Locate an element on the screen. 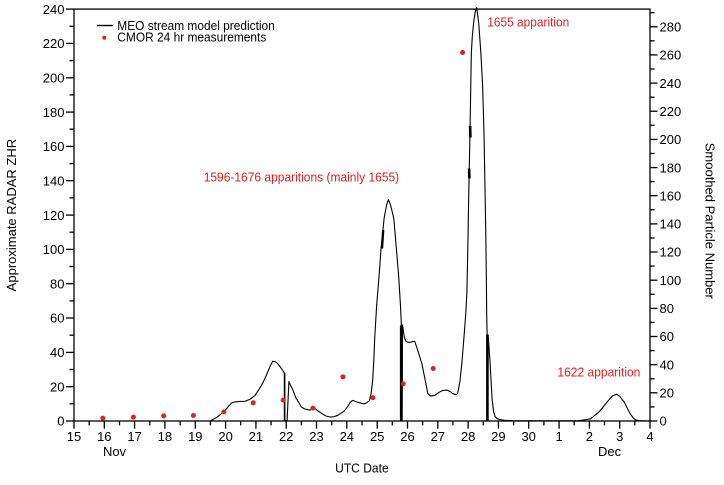 The width and height of the screenshot is (724, 485). svg-text: 24 is located at coordinates (347, 436).